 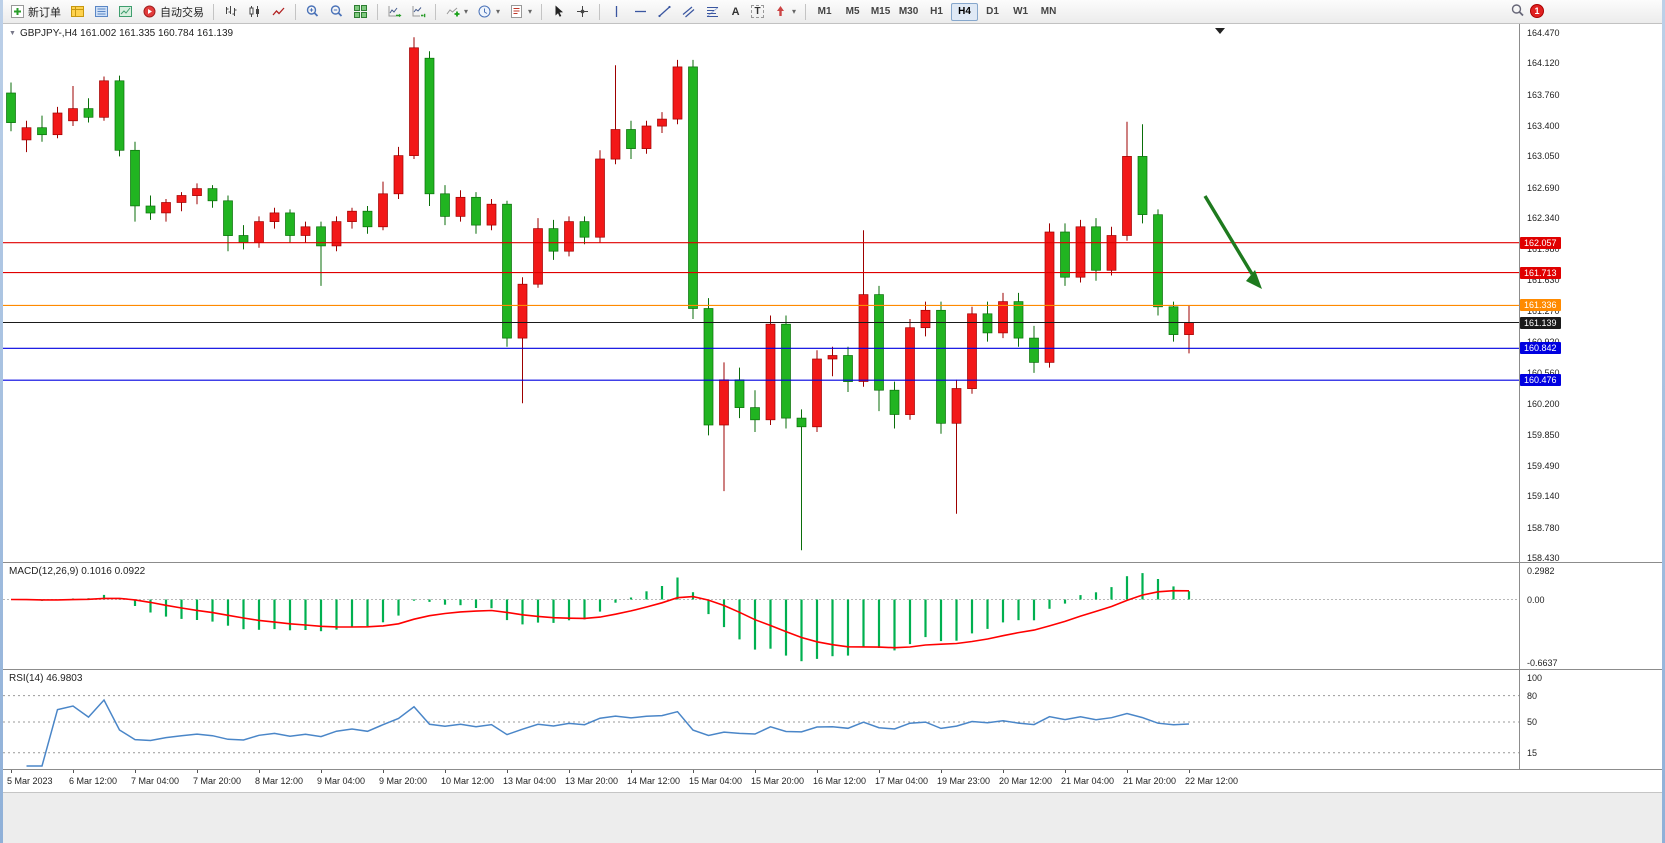 I want to click on tf-button-m15: M15, so click(x=880, y=11).